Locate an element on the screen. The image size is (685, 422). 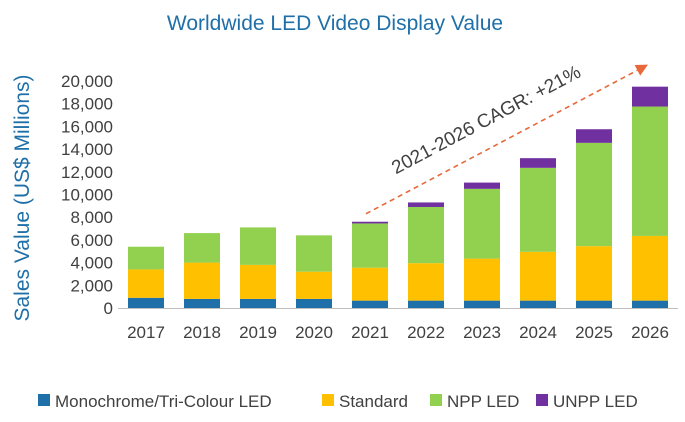
y-tick-label: 12,000 is located at coordinates (87, 172).